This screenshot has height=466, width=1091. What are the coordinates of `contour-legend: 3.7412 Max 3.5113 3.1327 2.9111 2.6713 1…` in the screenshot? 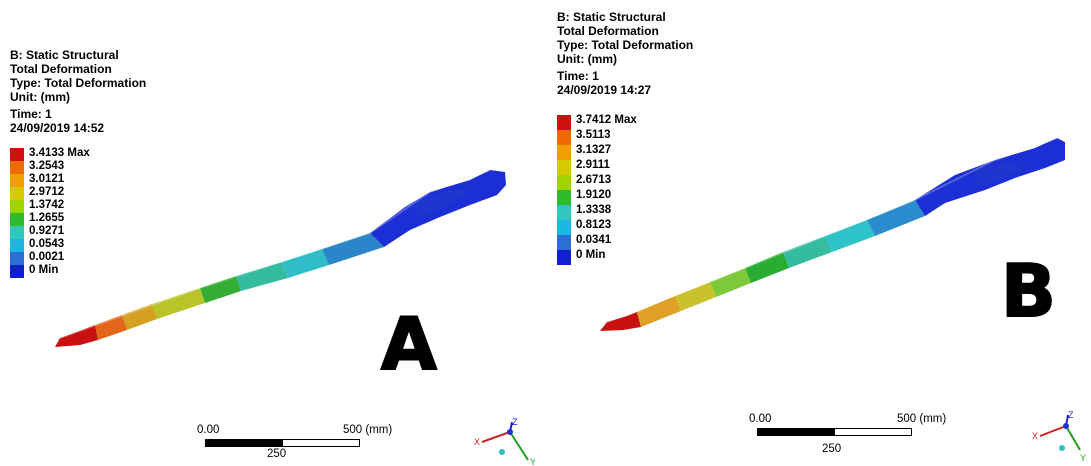 It's located at (632, 194).